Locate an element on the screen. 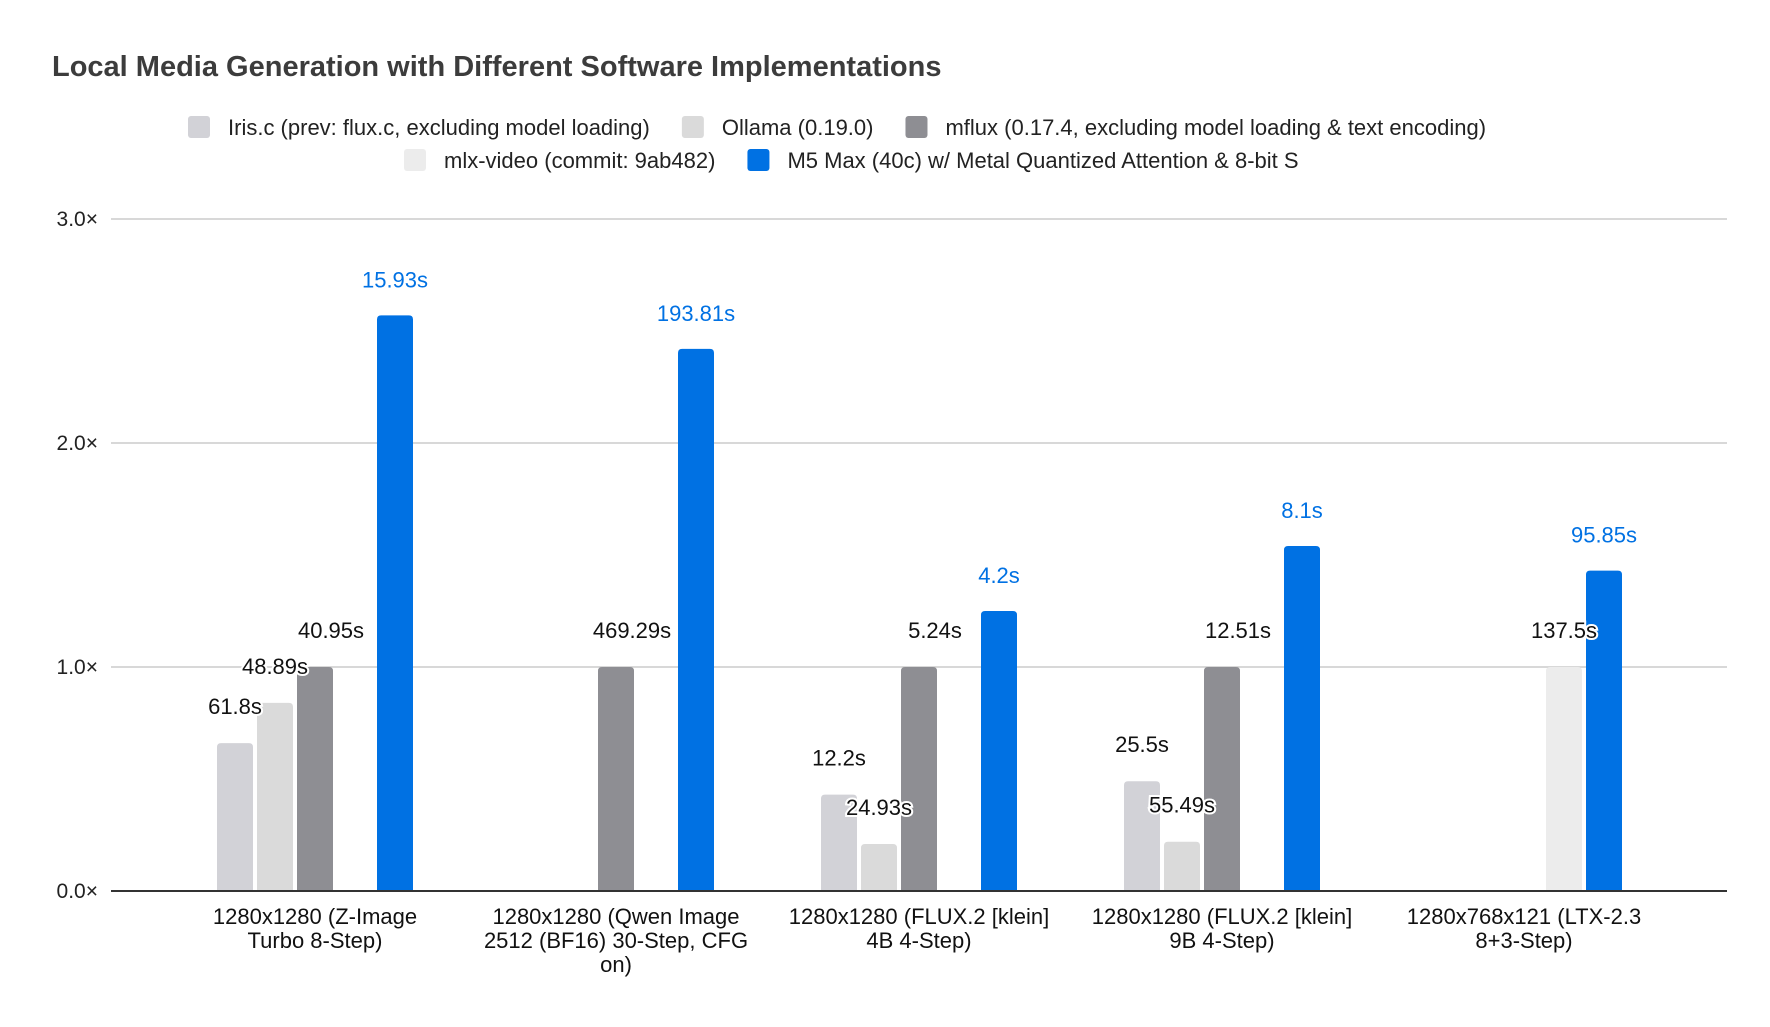 The width and height of the screenshot is (1770, 1027). data-label: 95.85s is located at coordinates (1604, 535).